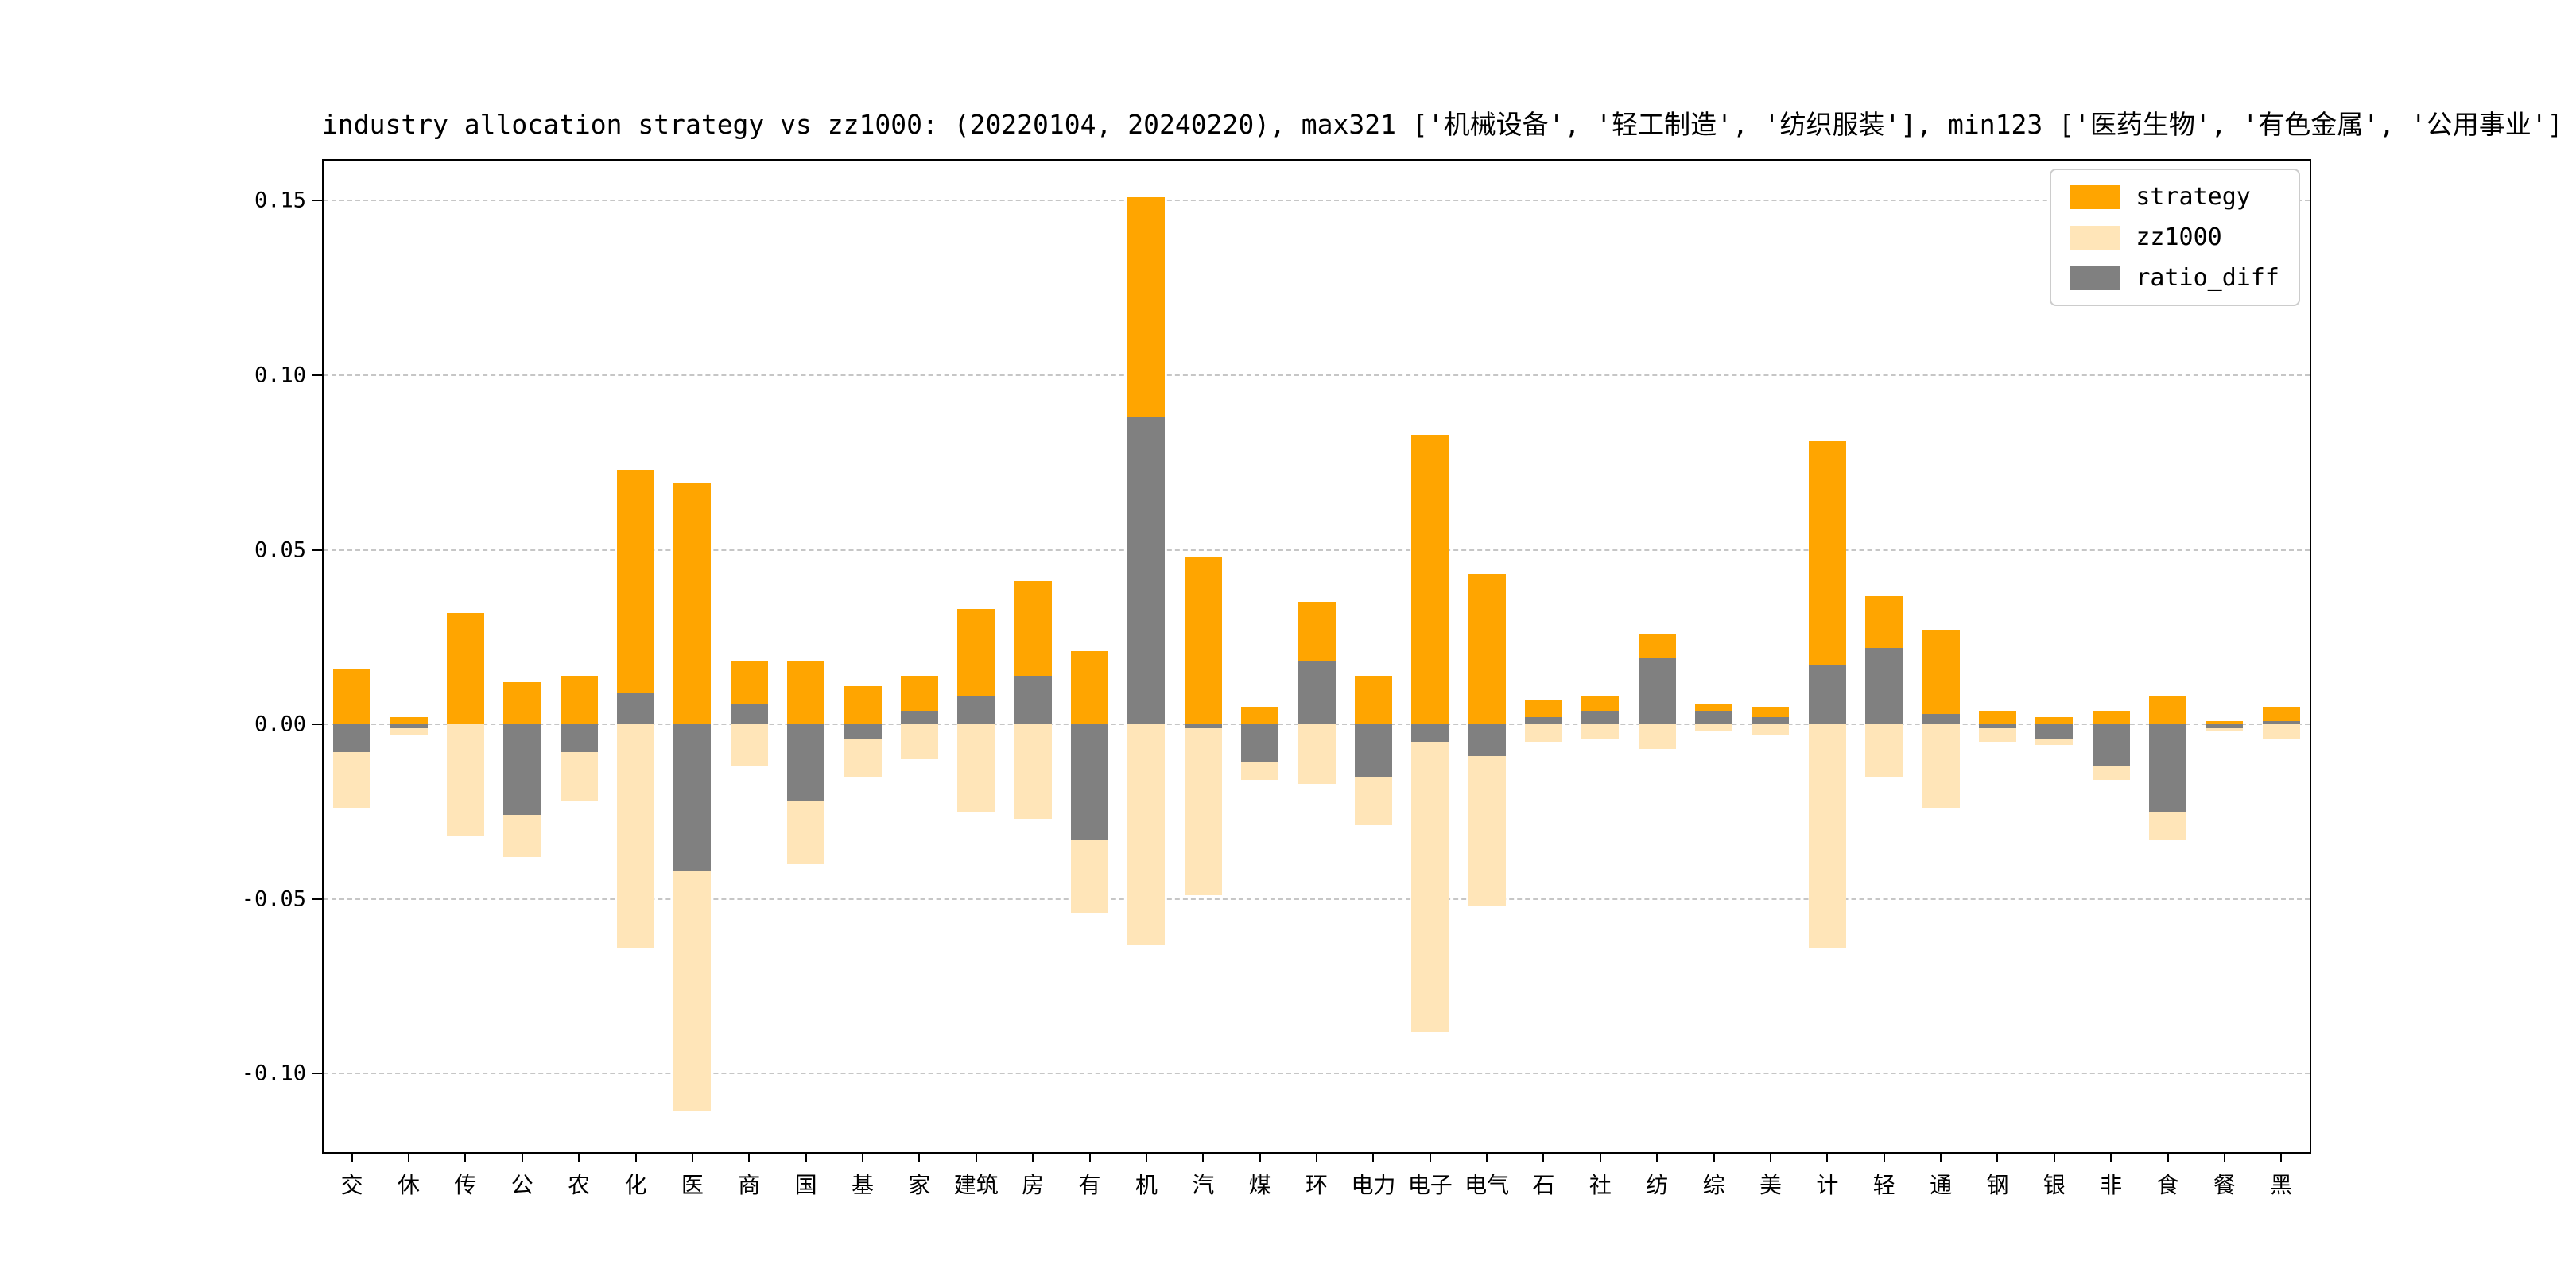  What do you see at coordinates (636, 837) in the screenshot?
I see `bar-zz1000-化` at bounding box center [636, 837].